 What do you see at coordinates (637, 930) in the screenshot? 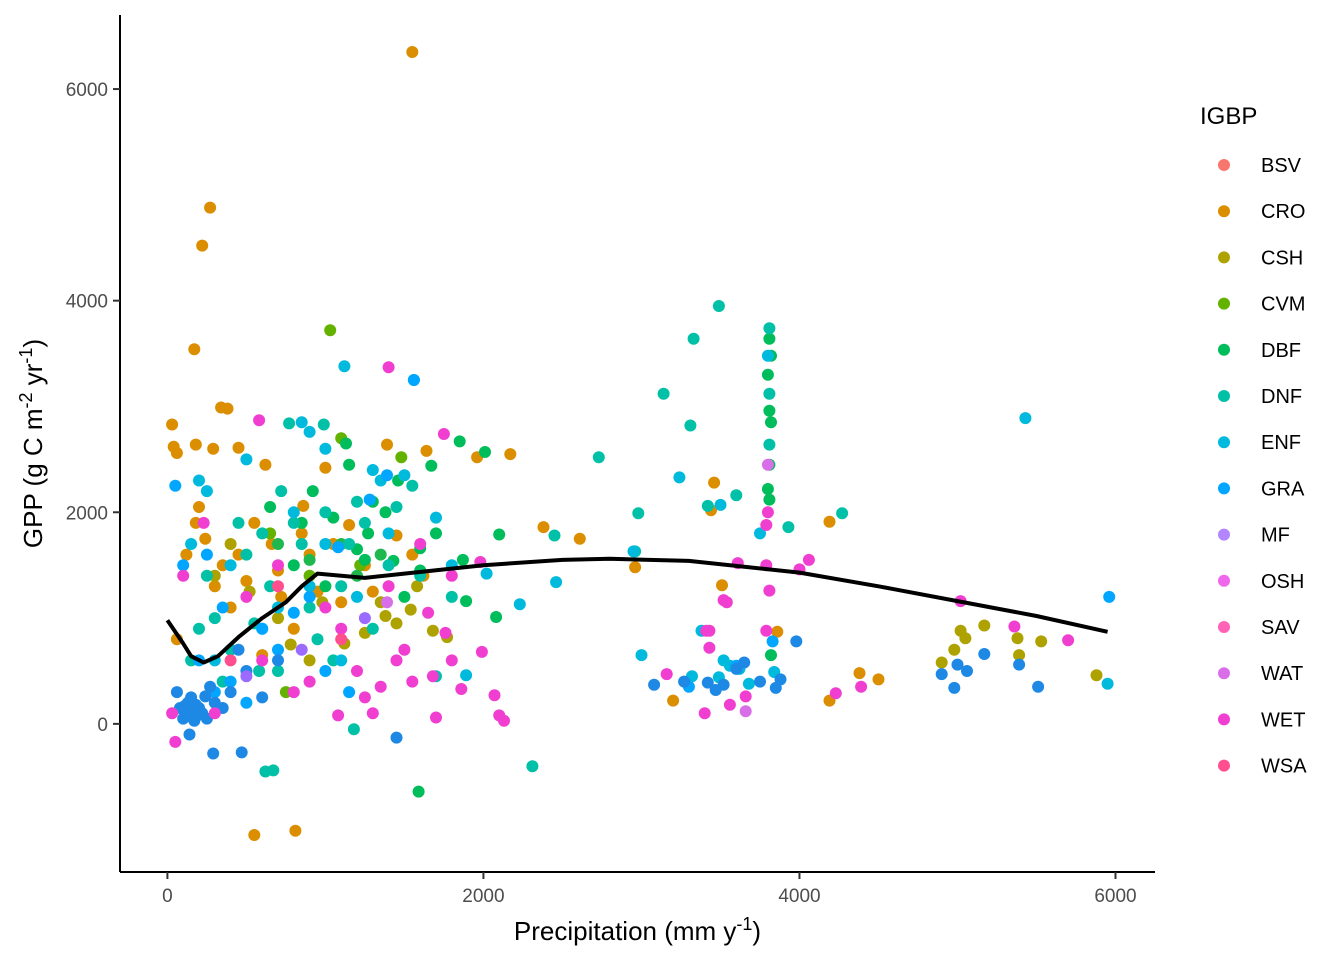
I see `x-axis-title: Precipitation (mm y-1)` at bounding box center [637, 930].